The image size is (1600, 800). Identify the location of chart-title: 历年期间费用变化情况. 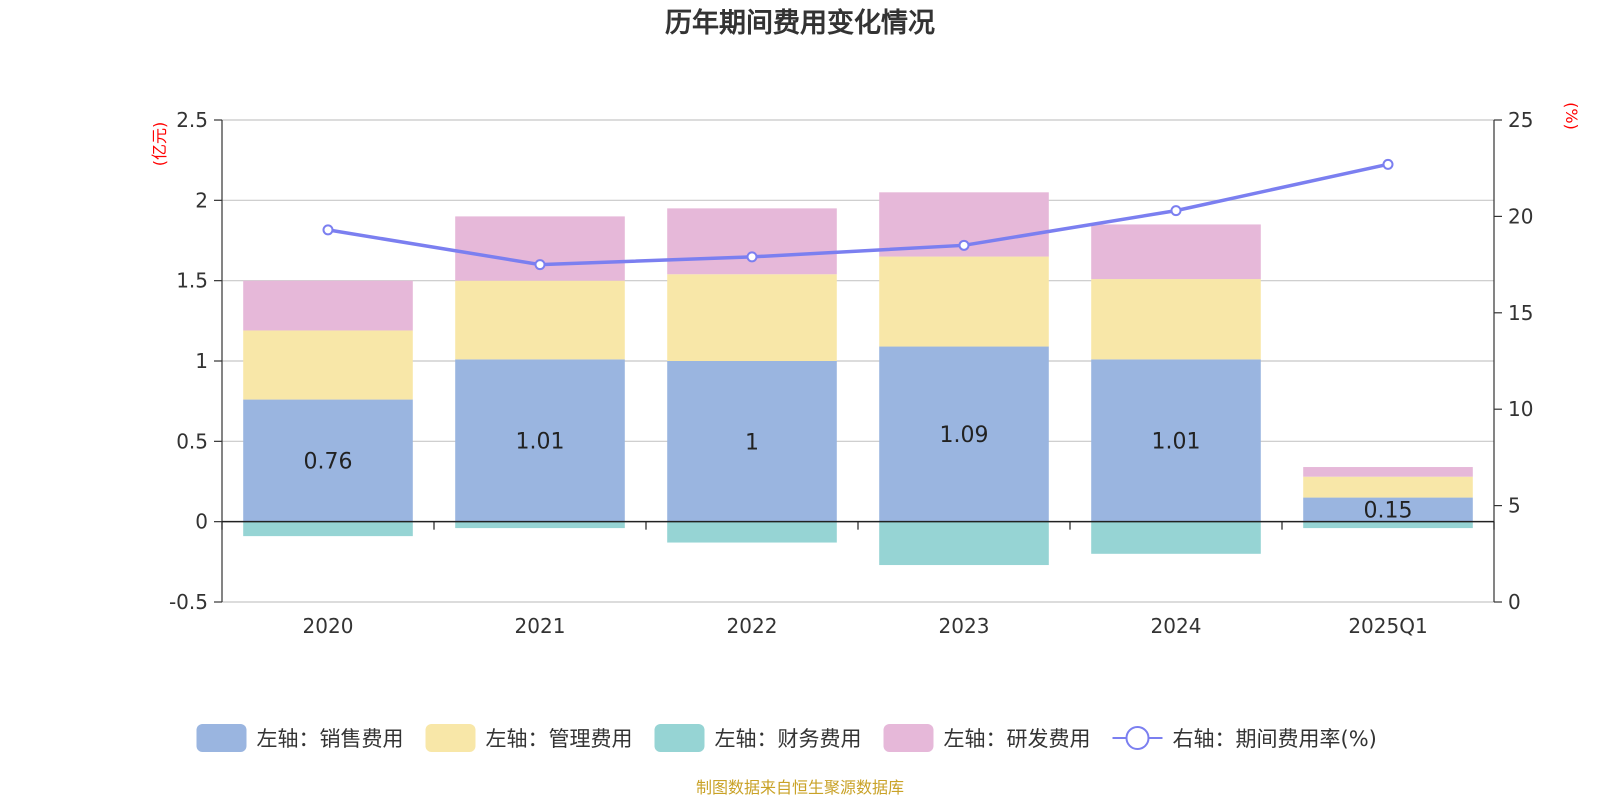
(800, 23).